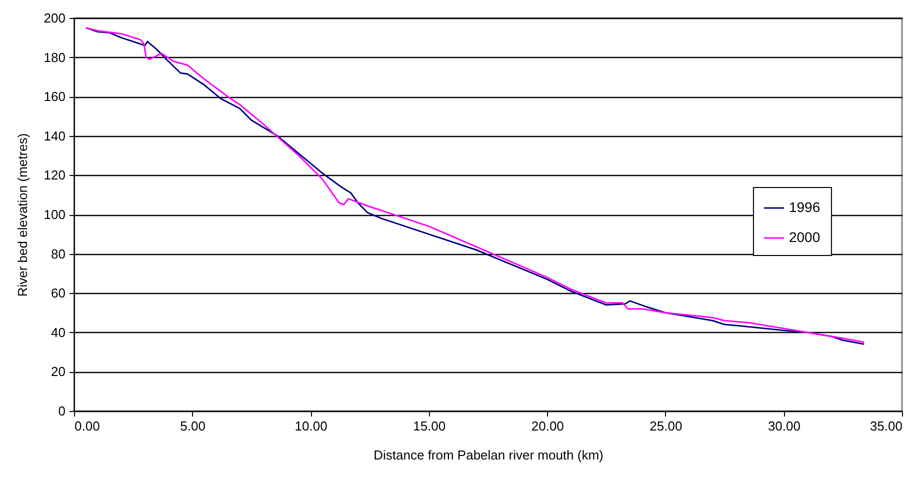 This screenshot has height=497, width=919. I want to click on y-tick-label: 140, so click(55, 136).